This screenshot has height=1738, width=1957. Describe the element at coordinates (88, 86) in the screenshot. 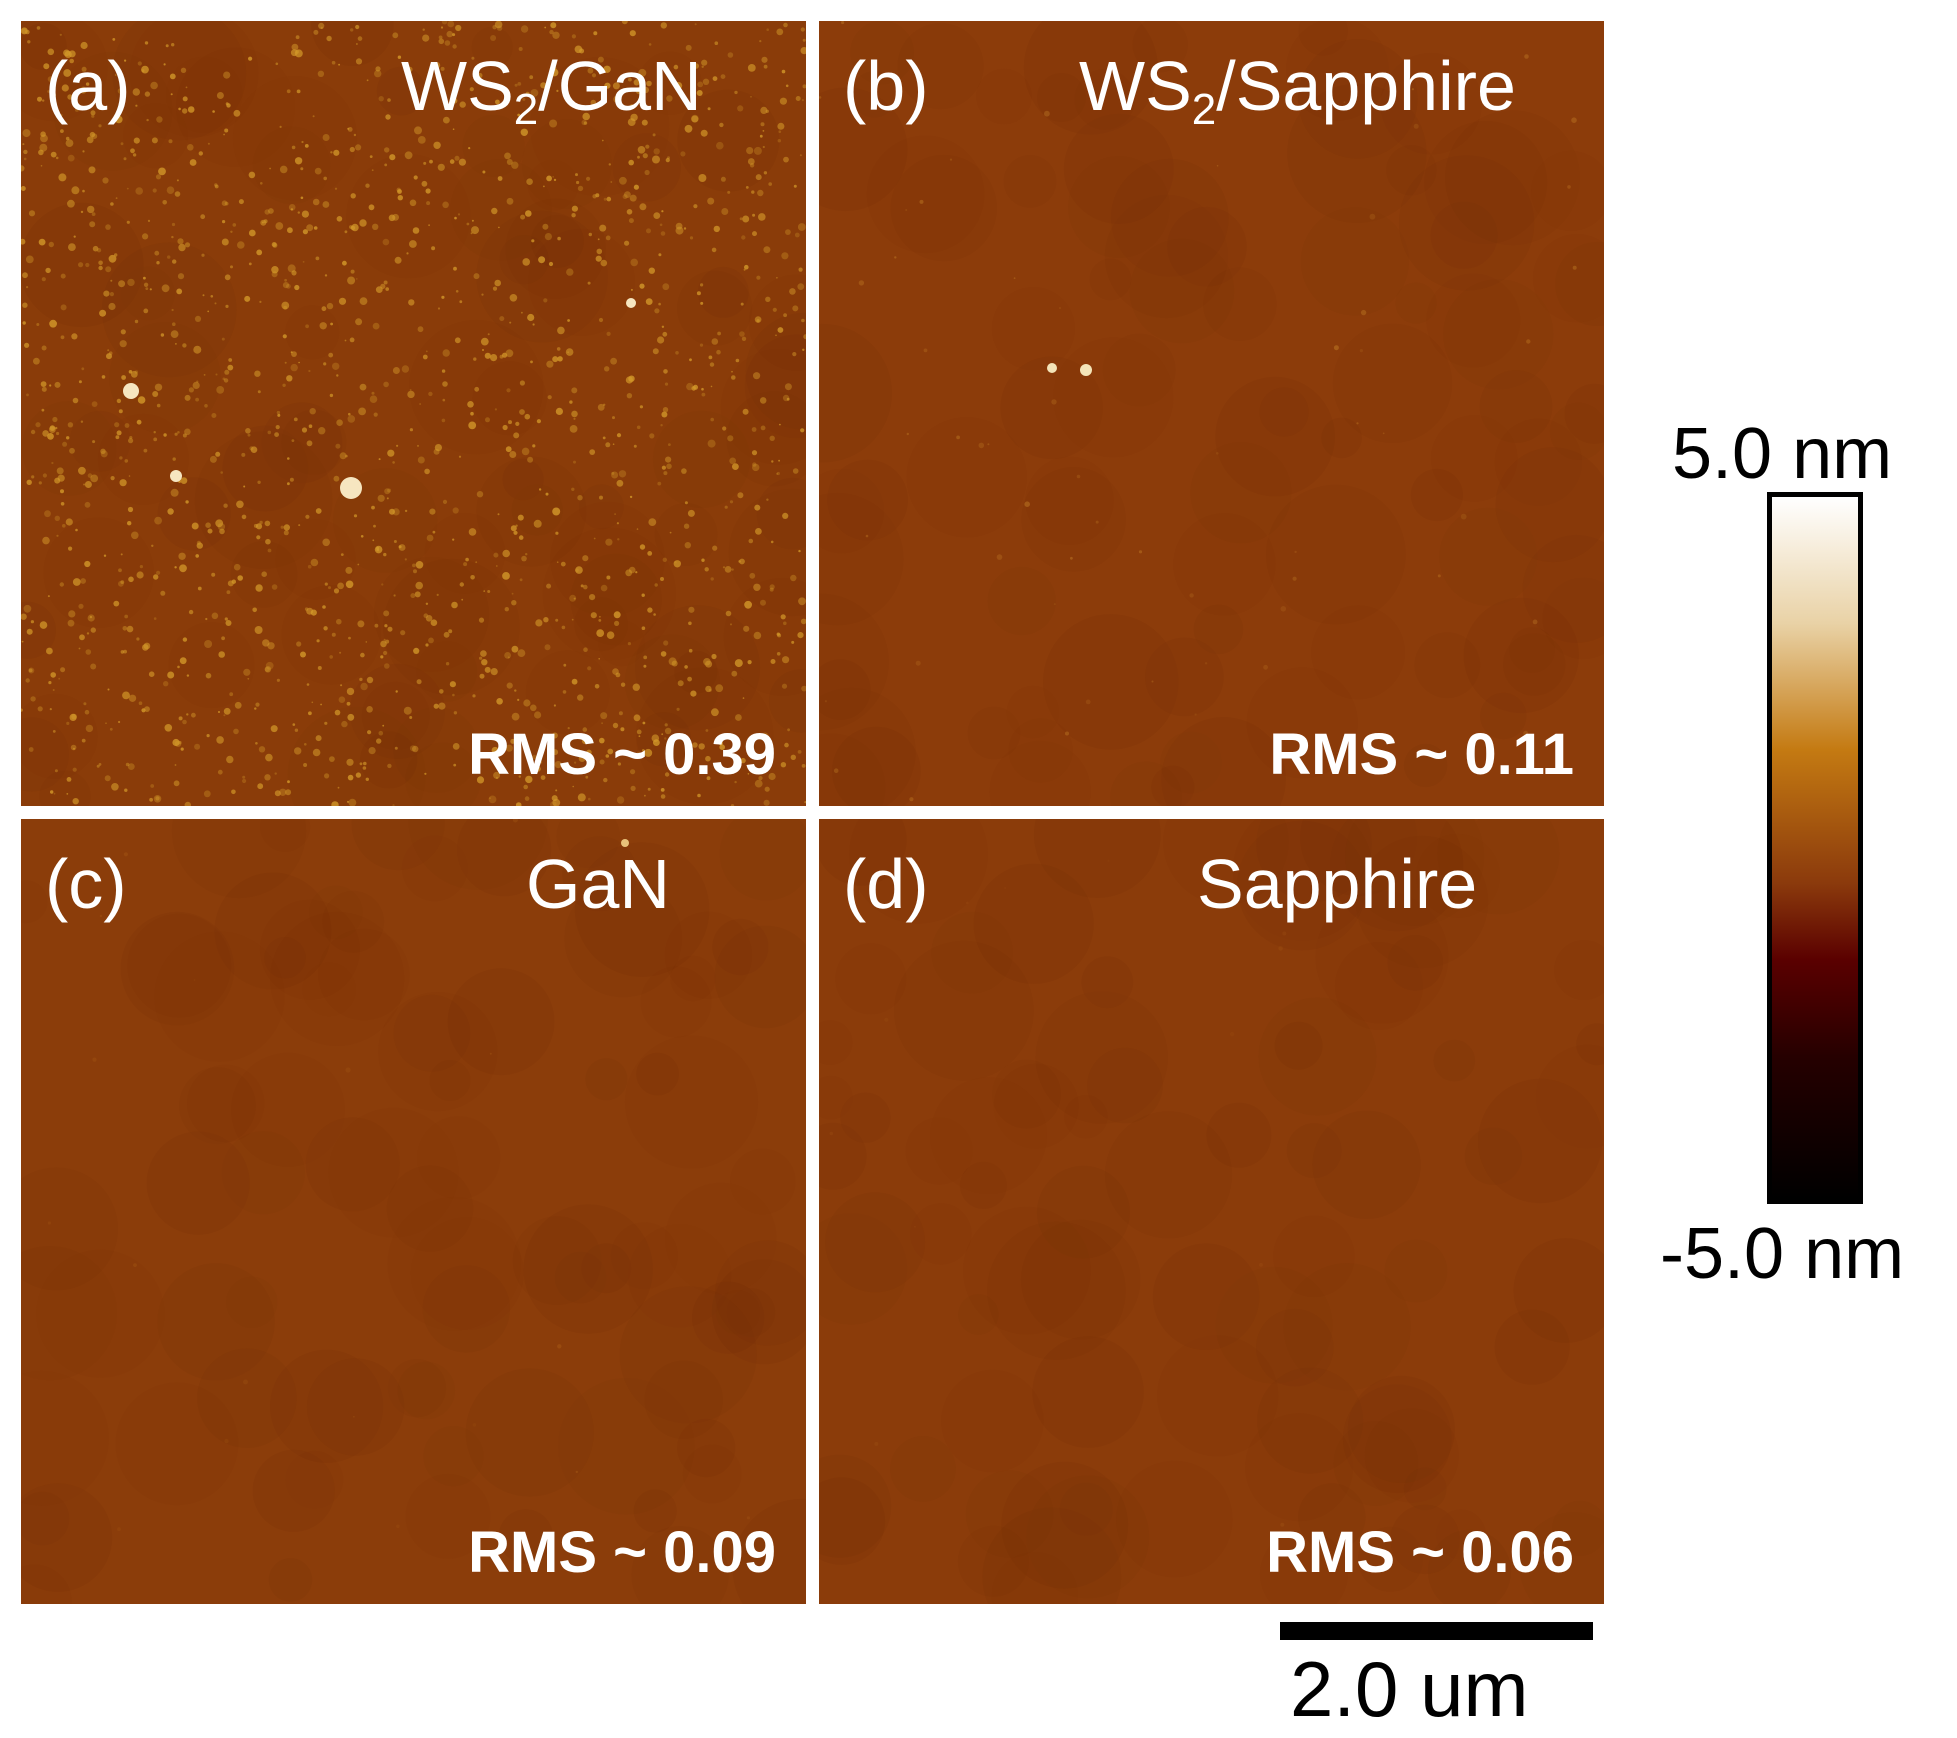

I see `panel-label-a: (a)` at that location.